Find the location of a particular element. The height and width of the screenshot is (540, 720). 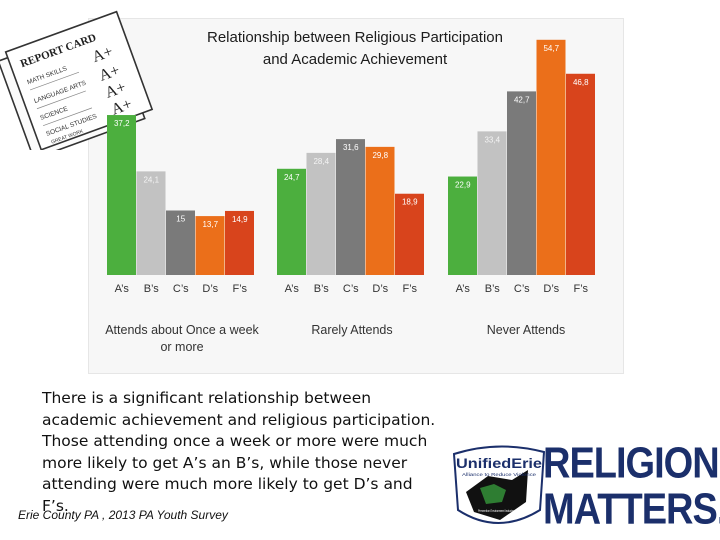

group-label-weekly: Attends about Once a week or more is located at coordinates (182, 338).